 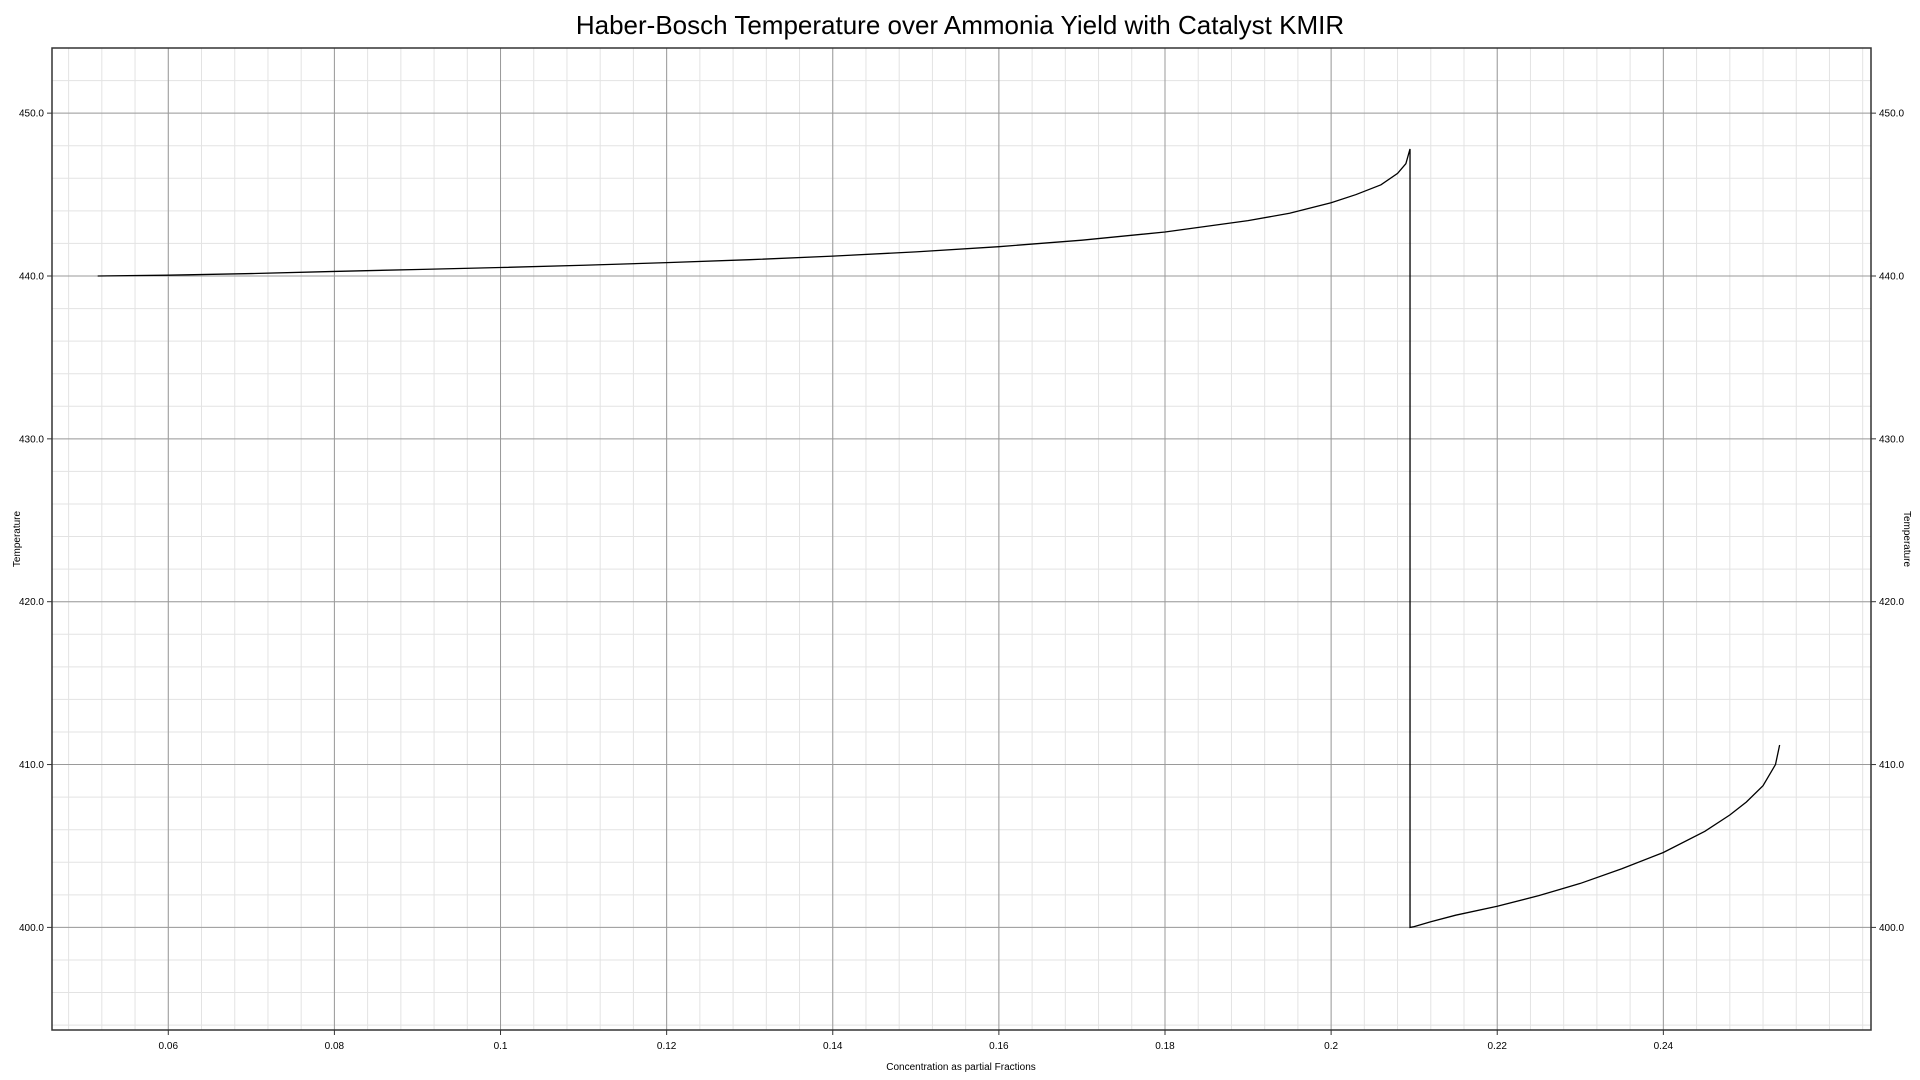 What do you see at coordinates (961, 1067) in the screenshot?
I see `x-axis-title: Concentration as partial Fractions` at bounding box center [961, 1067].